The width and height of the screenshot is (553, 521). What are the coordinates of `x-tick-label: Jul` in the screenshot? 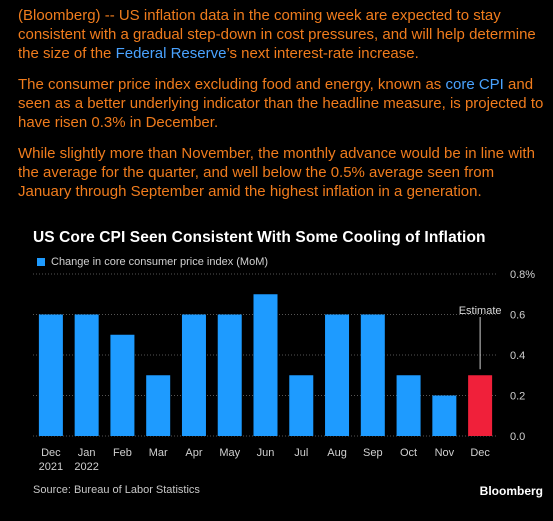 It's located at (301, 453).